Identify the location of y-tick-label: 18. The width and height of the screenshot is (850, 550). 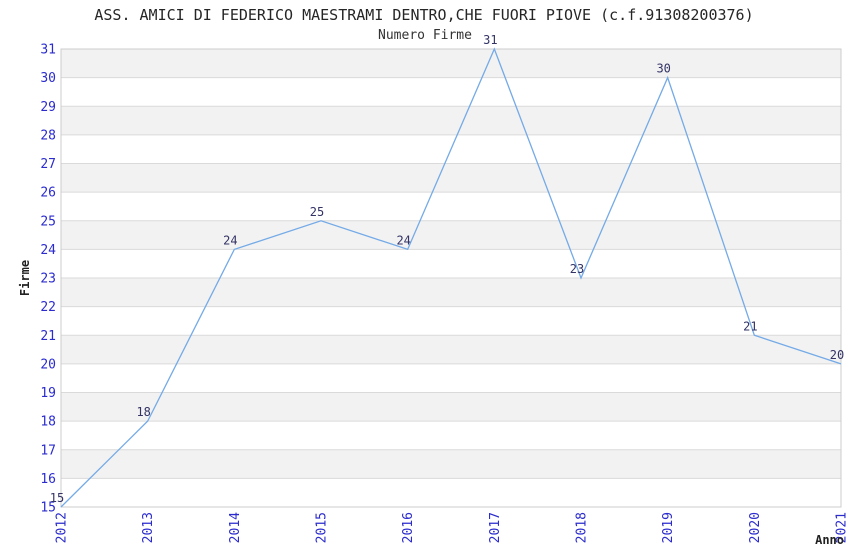
(48, 422).